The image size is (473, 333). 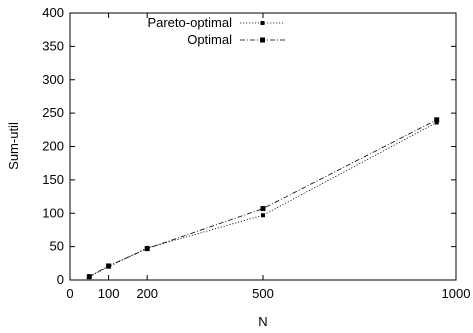 What do you see at coordinates (147, 293) in the screenshot?
I see `x-tick-label: 200` at bounding box center [147, 293].